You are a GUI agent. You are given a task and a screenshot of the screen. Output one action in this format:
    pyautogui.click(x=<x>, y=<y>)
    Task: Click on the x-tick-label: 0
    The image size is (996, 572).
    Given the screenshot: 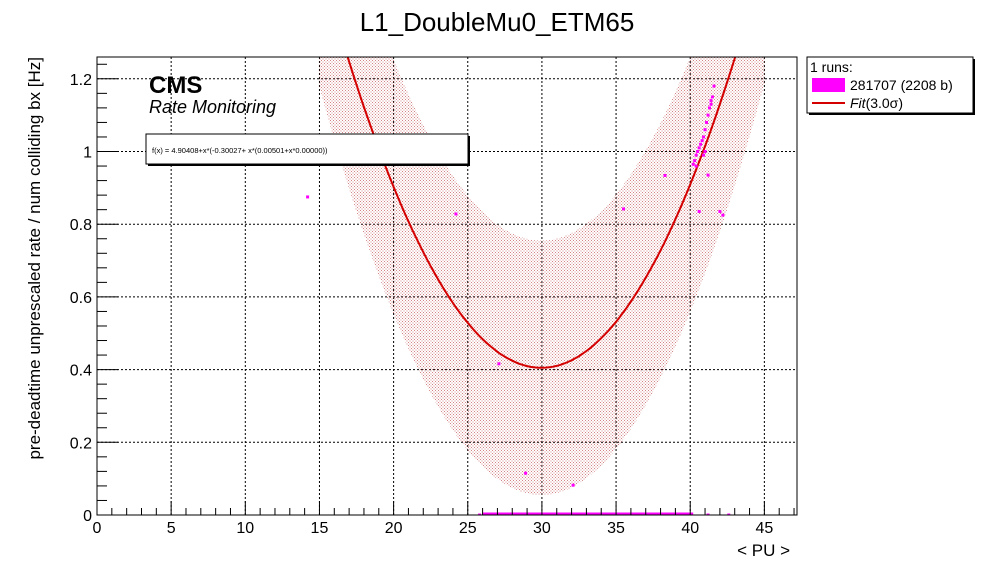 What is the action you would take?
    pyautogui.click(x=97, y=528)
    